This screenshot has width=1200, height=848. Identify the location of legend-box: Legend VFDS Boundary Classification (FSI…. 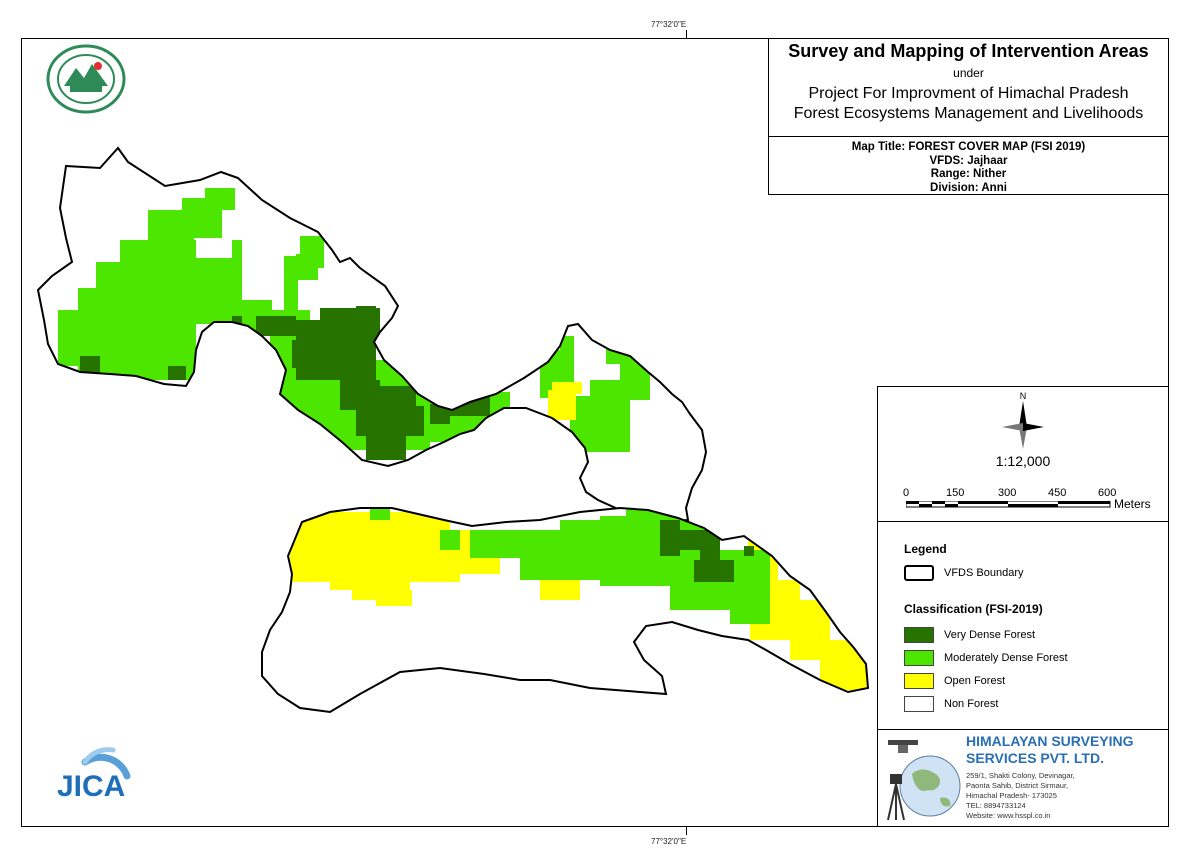
(1023, 625).